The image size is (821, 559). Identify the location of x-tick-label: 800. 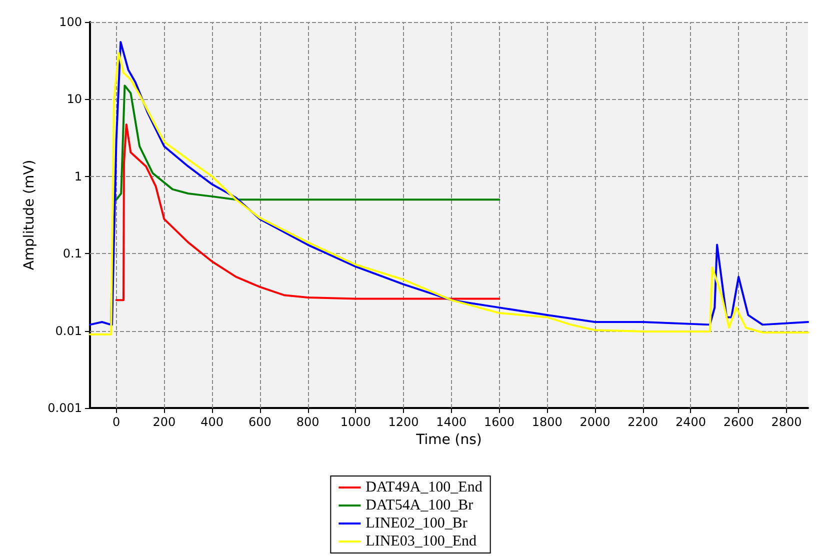
(308, 422).